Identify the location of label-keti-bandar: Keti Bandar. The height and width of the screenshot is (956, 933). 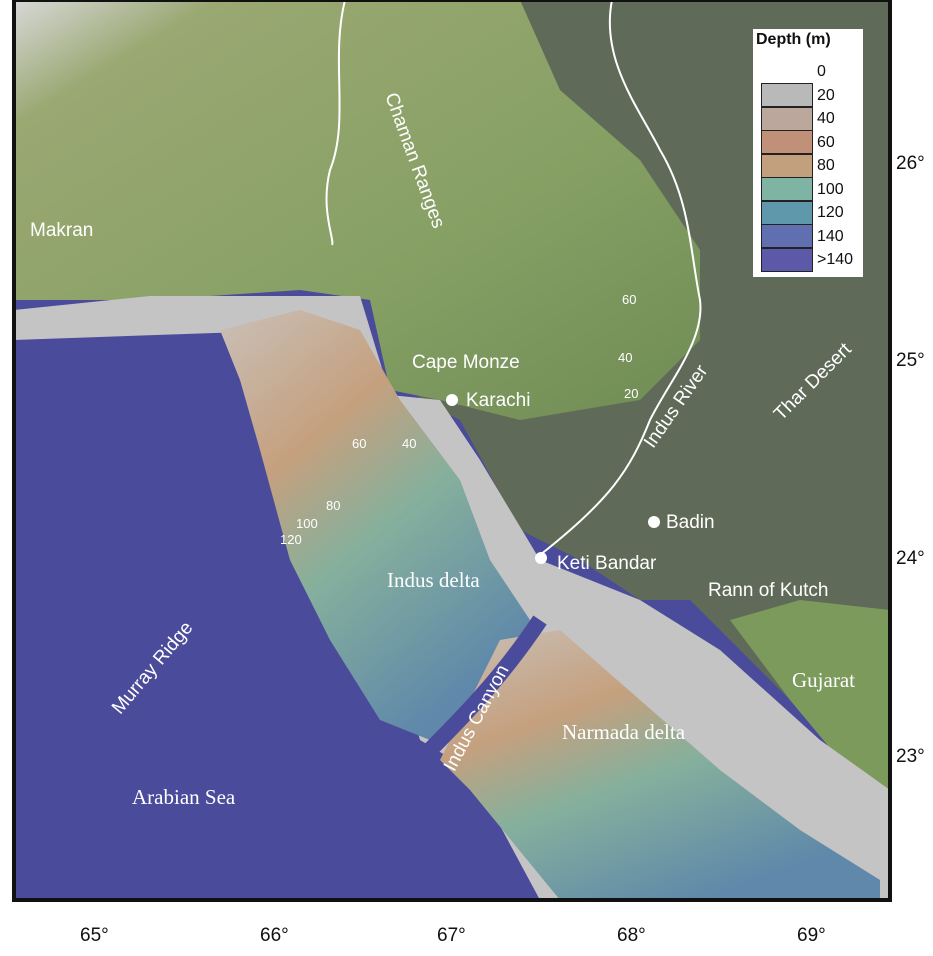
(607, 563).